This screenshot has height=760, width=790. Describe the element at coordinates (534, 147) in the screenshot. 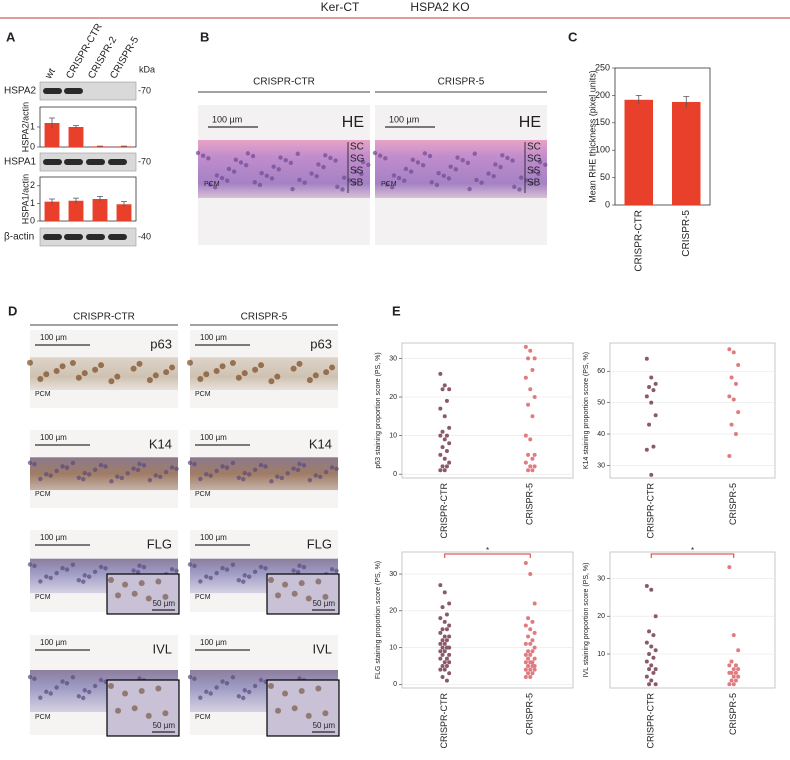

I see `layer-label: SC` at that location.